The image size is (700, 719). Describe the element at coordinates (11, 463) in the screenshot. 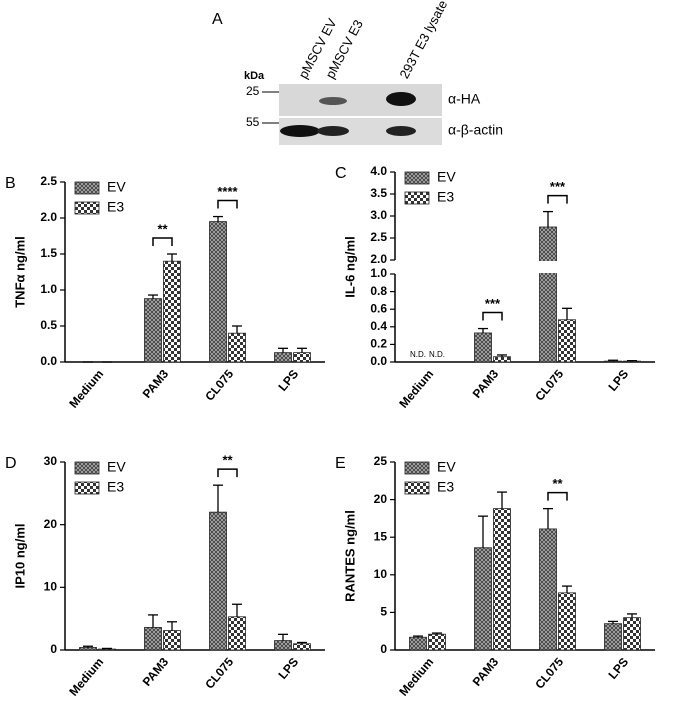

I see `panel-letter: D` at that location.